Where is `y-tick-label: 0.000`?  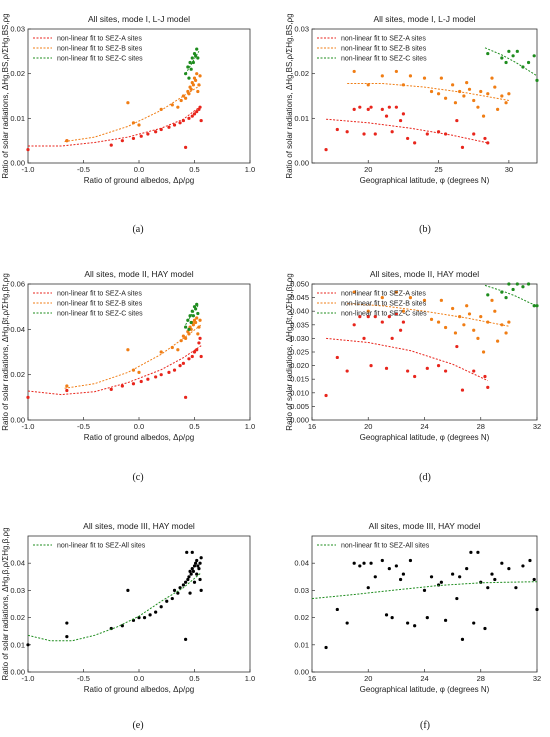 y-tick-label: 0.000 is located at coordinates (299, 420).